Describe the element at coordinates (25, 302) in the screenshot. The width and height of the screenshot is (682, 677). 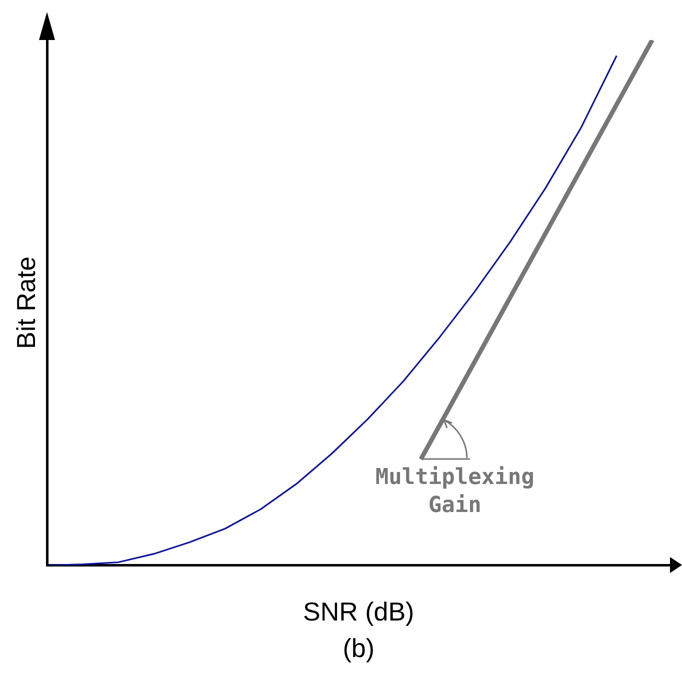
I see `y-axis-title: Bit Rate` at that location.